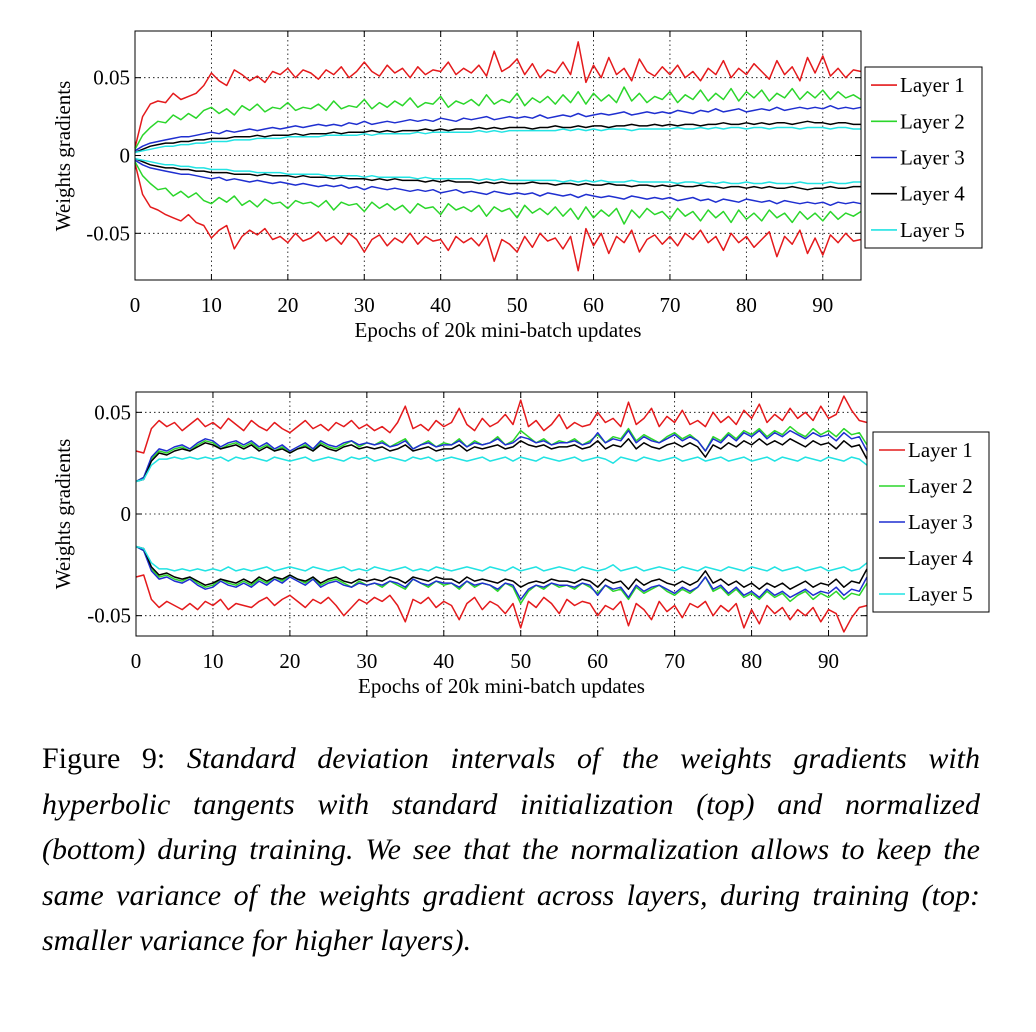 The width and height of the screenshot is (1036, 1032). I want to click on caption-prefix: Figure 9:, so click(104, 758).